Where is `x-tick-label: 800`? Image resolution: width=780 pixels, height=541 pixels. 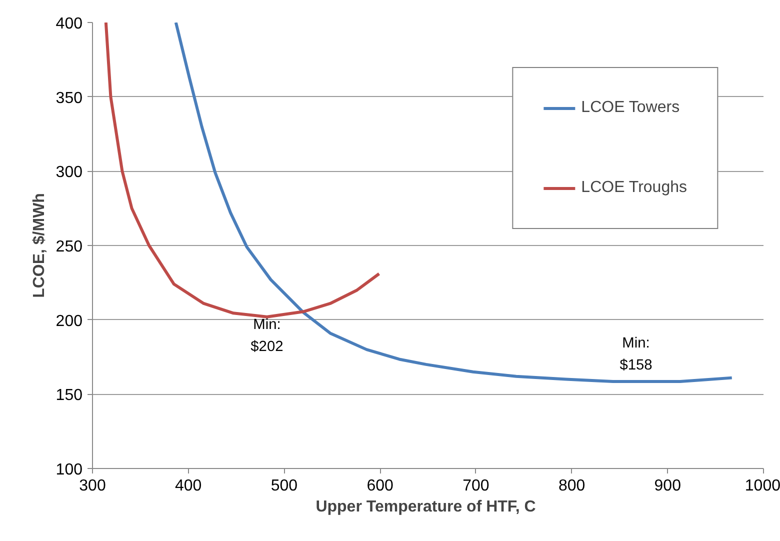
x-tick-label: 800 is located at coordinates (572, 486).